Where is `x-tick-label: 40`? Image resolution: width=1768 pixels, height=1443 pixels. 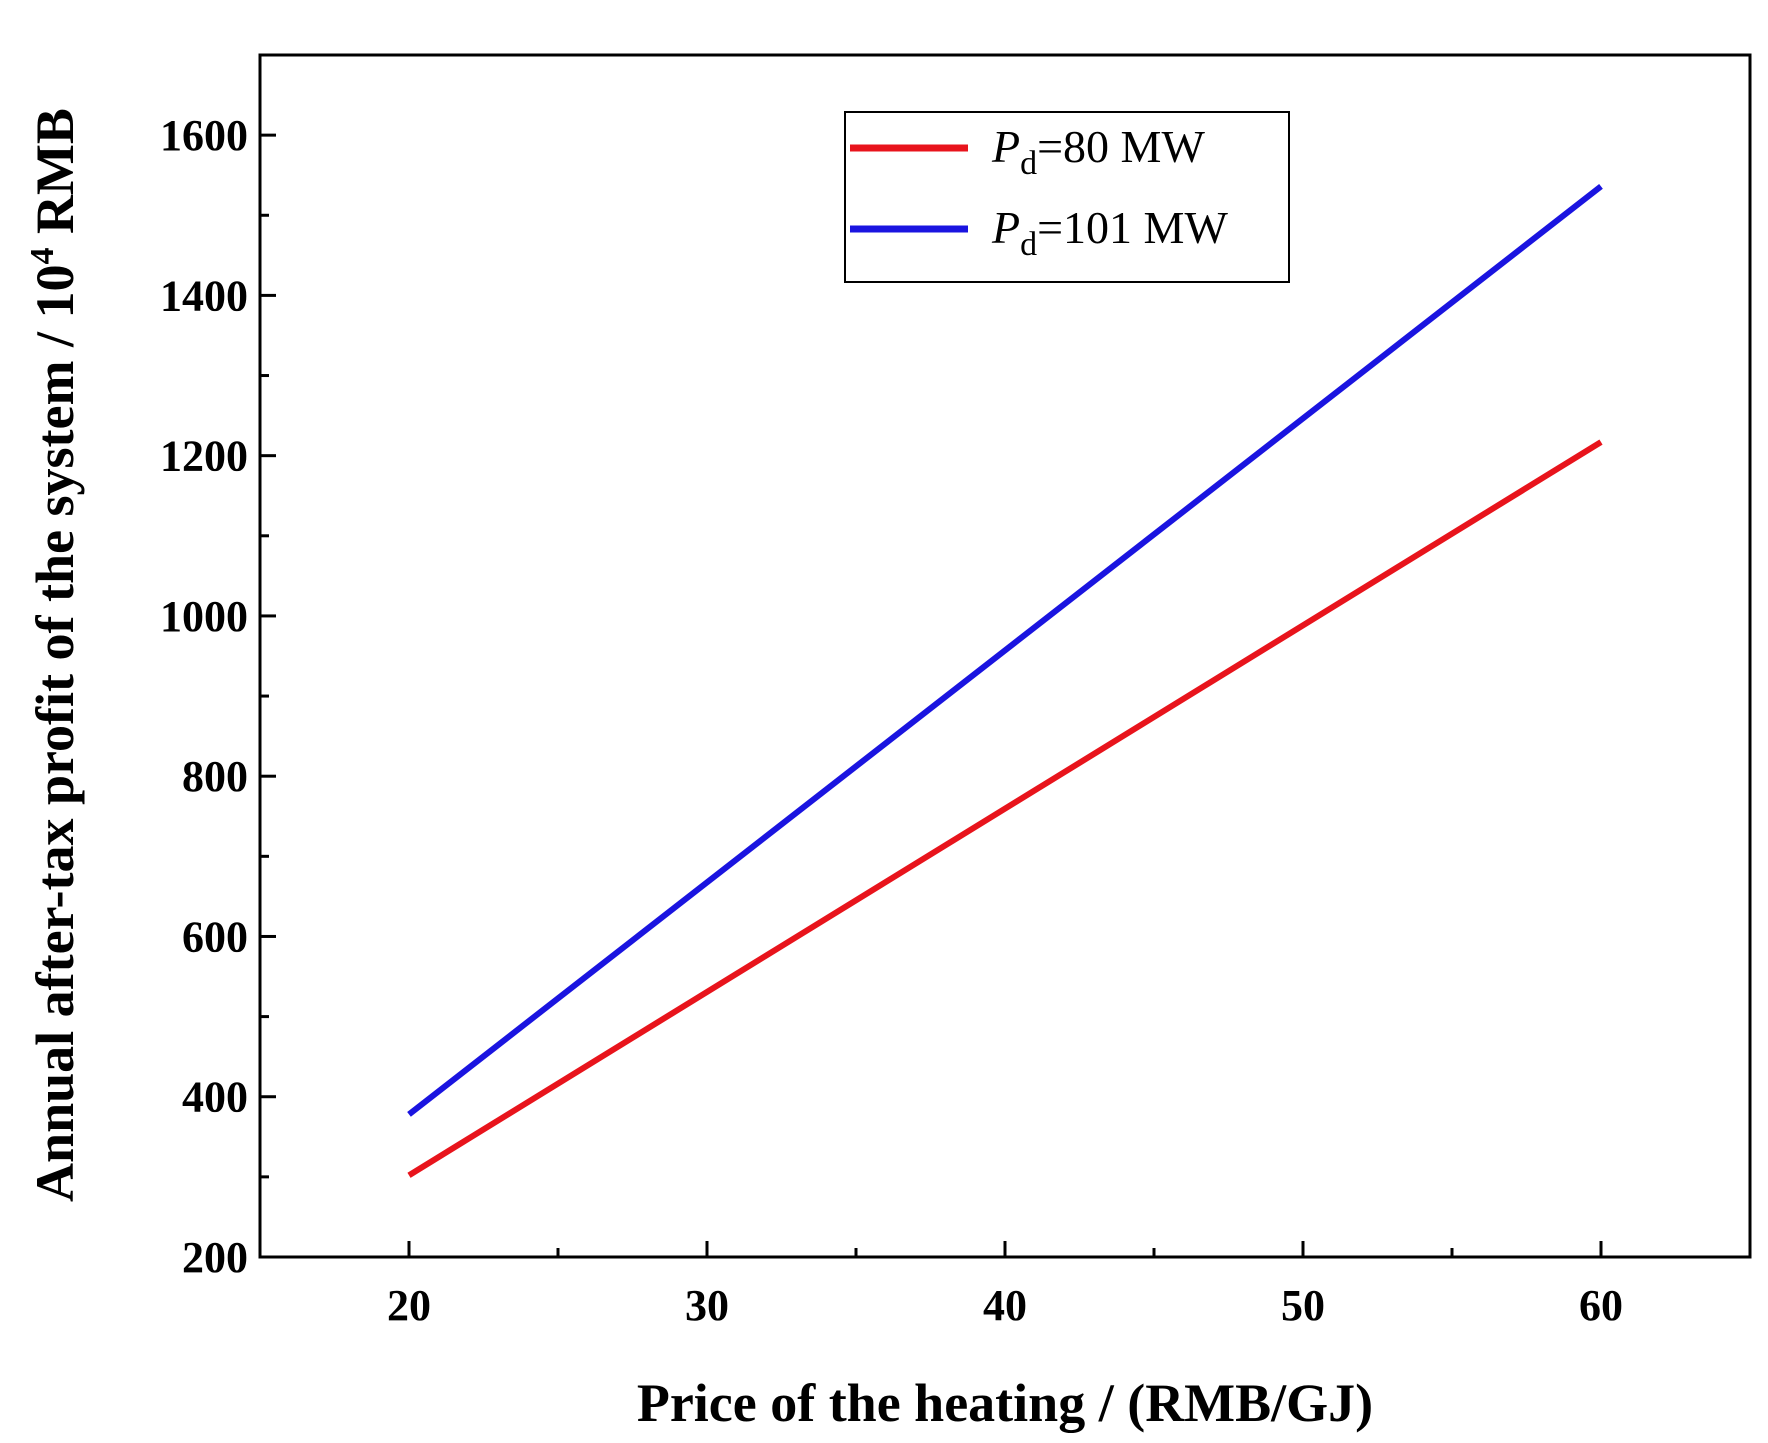 x-tick-label: 40 is located at coordinates (1005, 1305).